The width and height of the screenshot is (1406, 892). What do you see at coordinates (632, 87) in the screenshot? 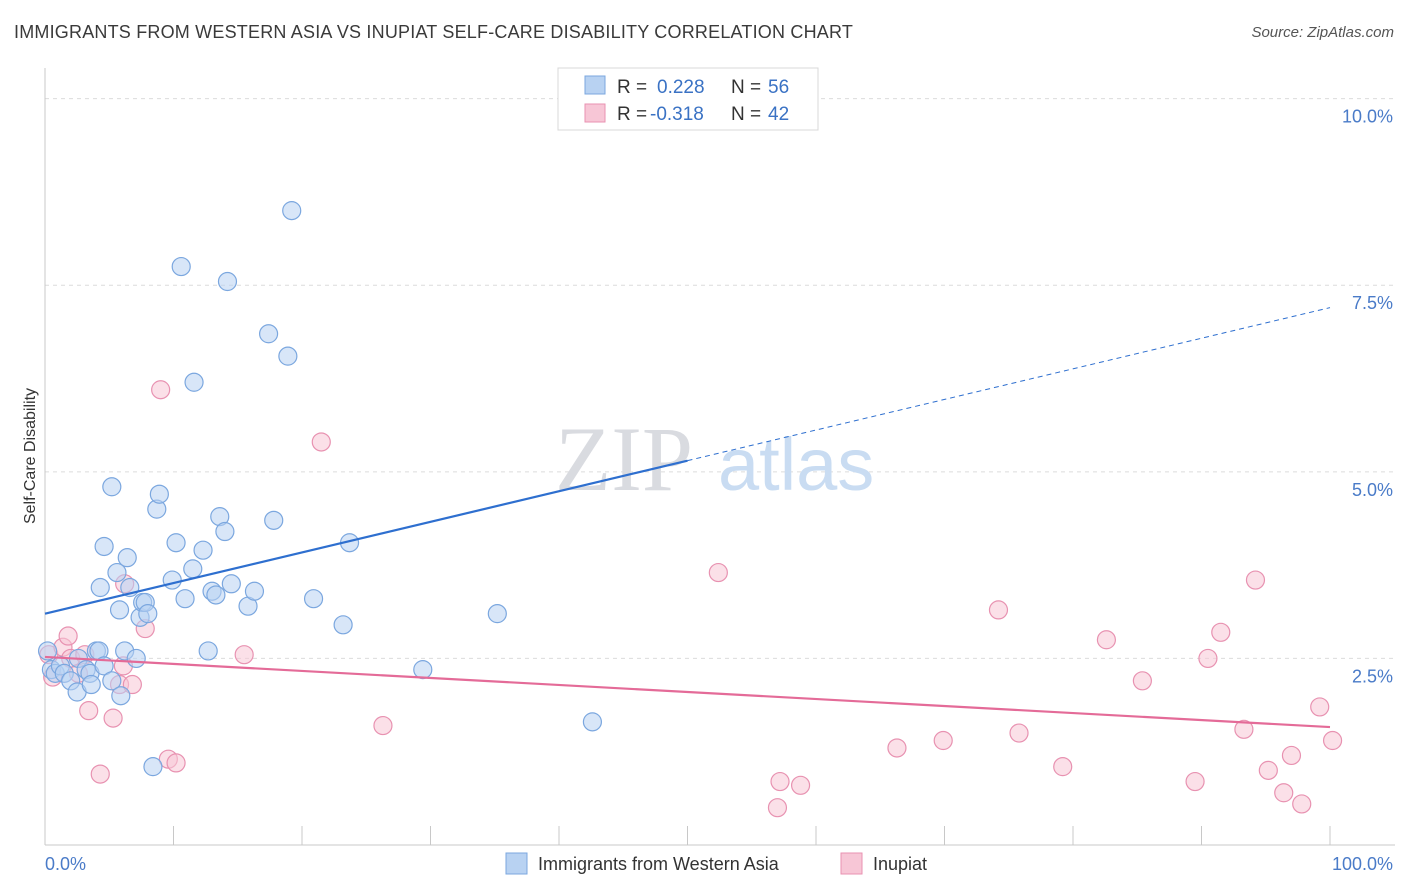
I see `legend-r-label-1: R =` at bounding box center [632, 87].